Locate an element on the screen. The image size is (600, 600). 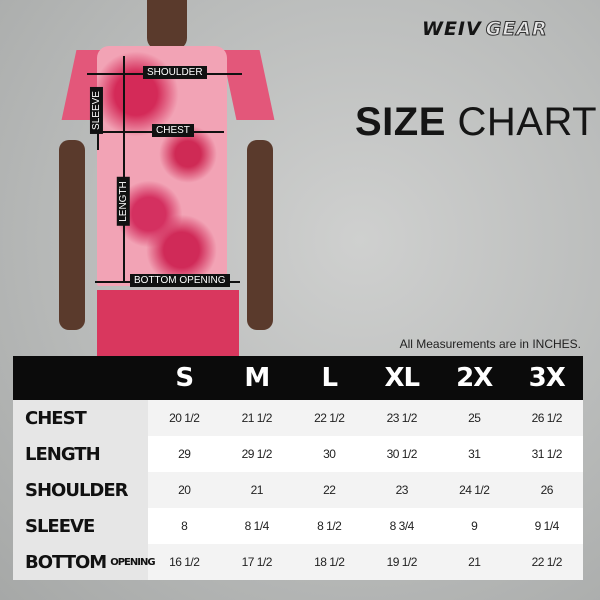
page-title: SIZE CHART is located at coordinates (476, 122).